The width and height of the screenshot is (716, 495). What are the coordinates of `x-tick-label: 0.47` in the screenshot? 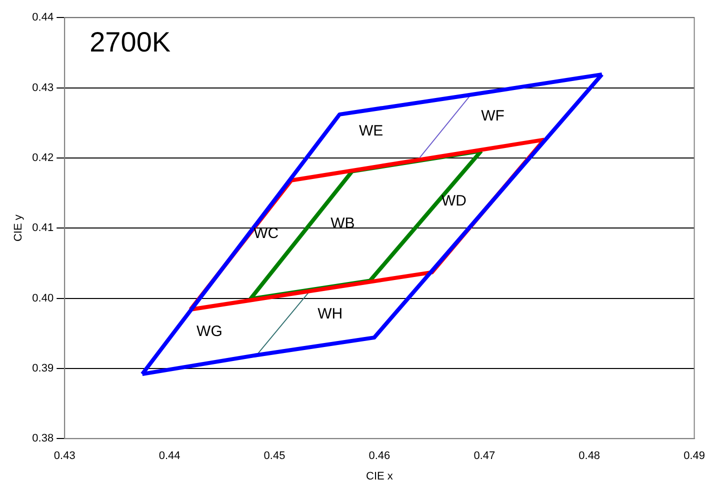 It's located at (485, 456).